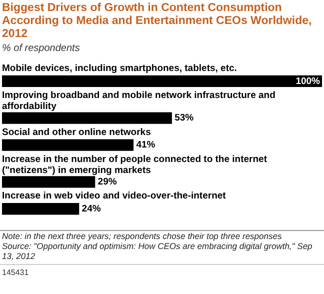  What do you see at coordinates (119, 68) in the screenshot?
I see `y-tick-label: Mobile devices, including smartphones, tablets, etc.` at bounding box center [119, 68].